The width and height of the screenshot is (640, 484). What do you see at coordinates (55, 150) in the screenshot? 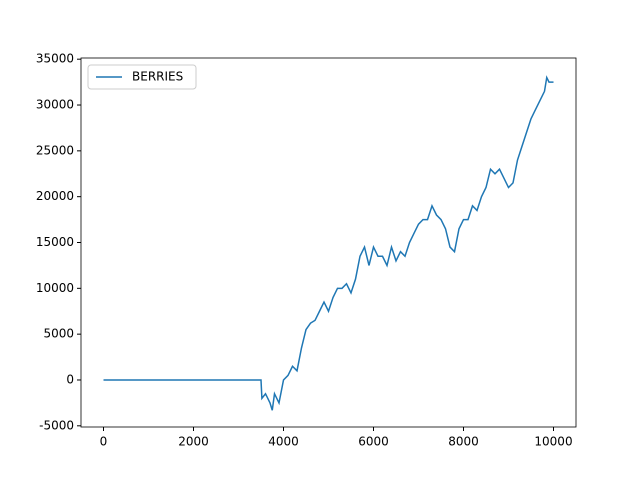
I see `y-tick-label: 25000` at bounding box center [55, 150].